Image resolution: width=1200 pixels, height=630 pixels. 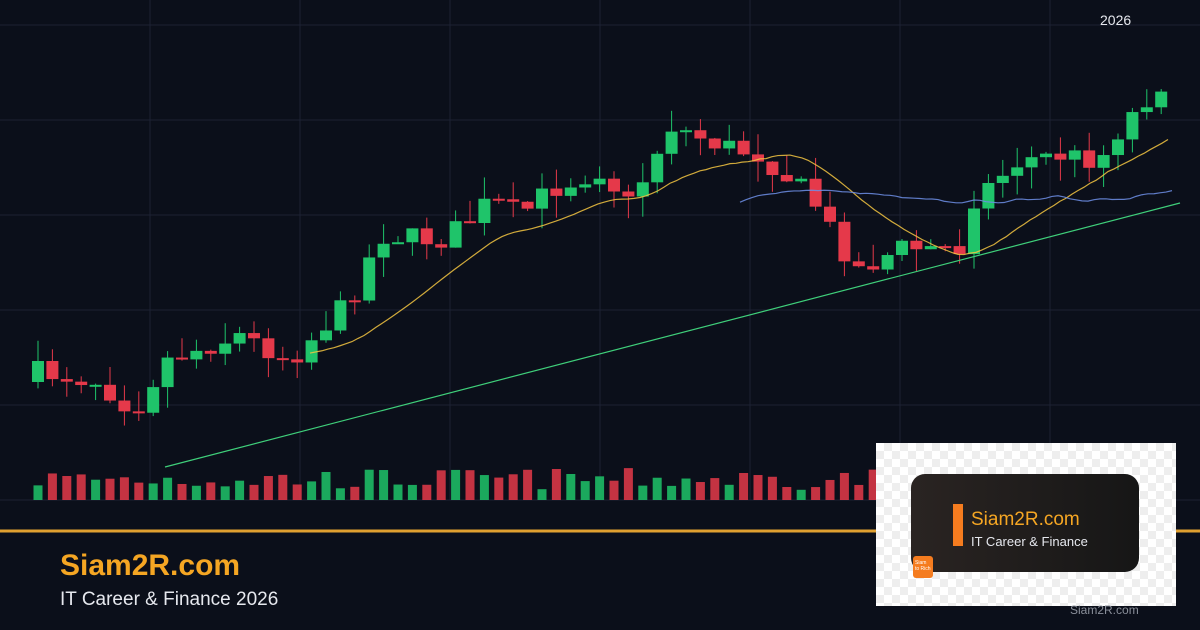 I want to click on brand-subtitle: IT Career & Finance 2026, so click(x=169, y=599).